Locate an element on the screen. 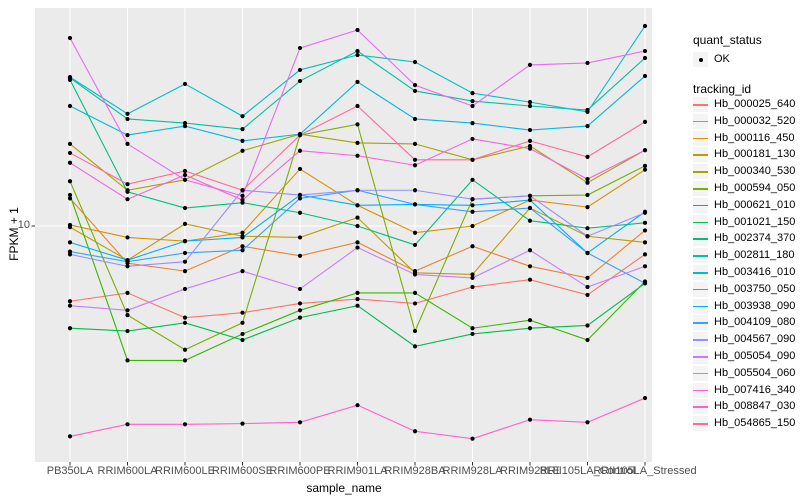 Image resolution: width=800 pixels, height=500 pixels. legend-label: Hb_003416_010 is located at coordinates (755, 272).